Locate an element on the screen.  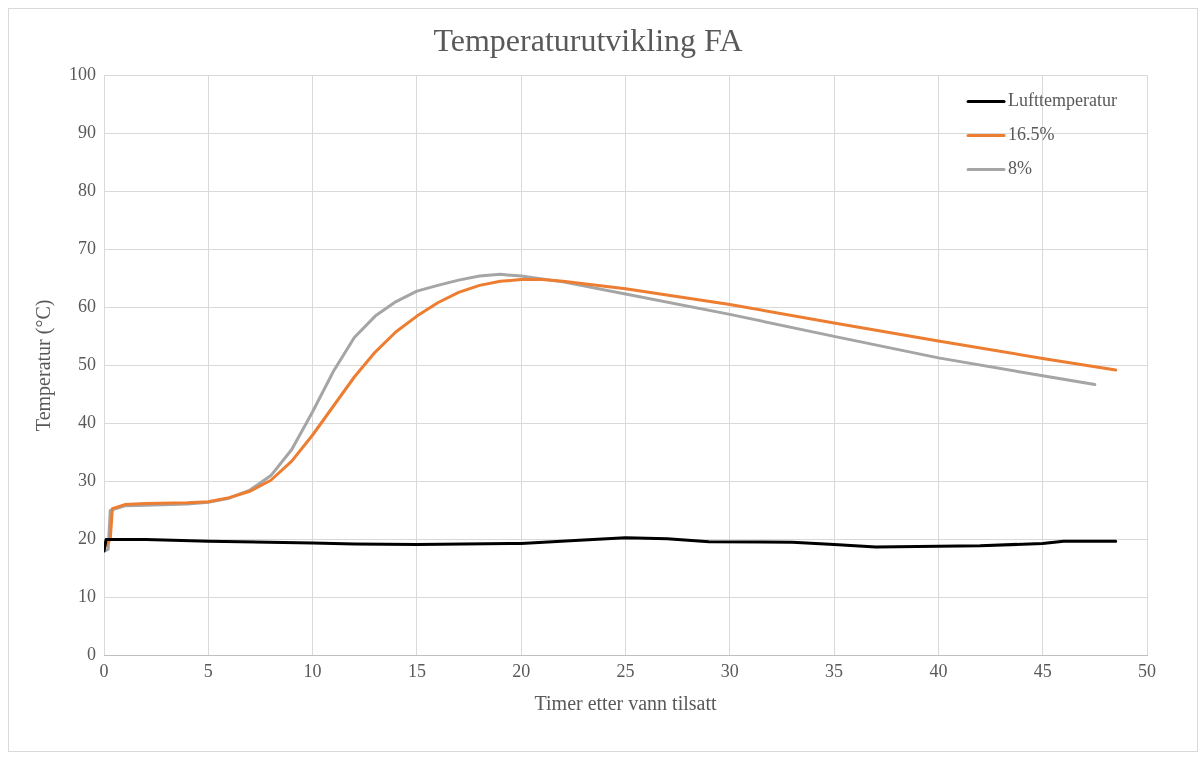
y-tick-label: 50 is located at coordinates (87, 364).